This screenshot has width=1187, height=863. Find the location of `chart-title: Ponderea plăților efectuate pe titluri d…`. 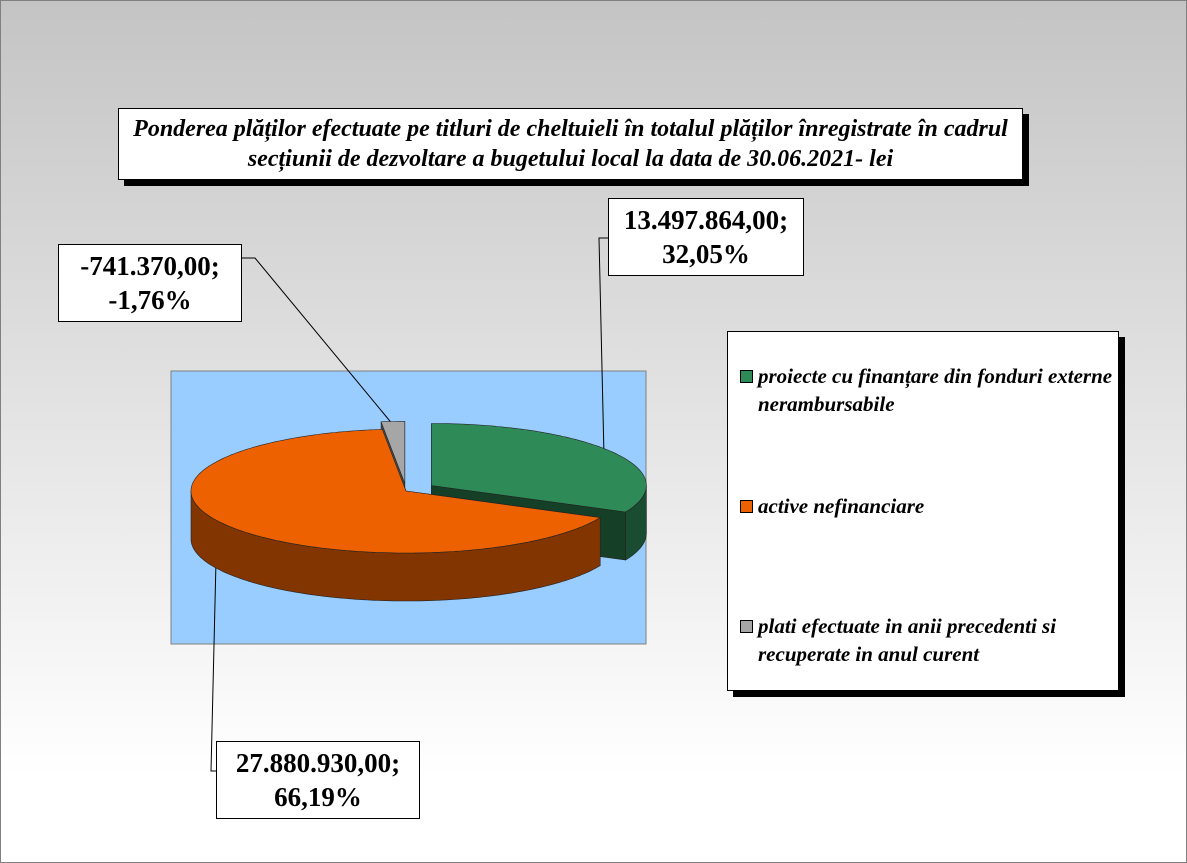

chart-title: Ponderea plăților efectuate pe titluri d… is located at coordinates (570, 144).